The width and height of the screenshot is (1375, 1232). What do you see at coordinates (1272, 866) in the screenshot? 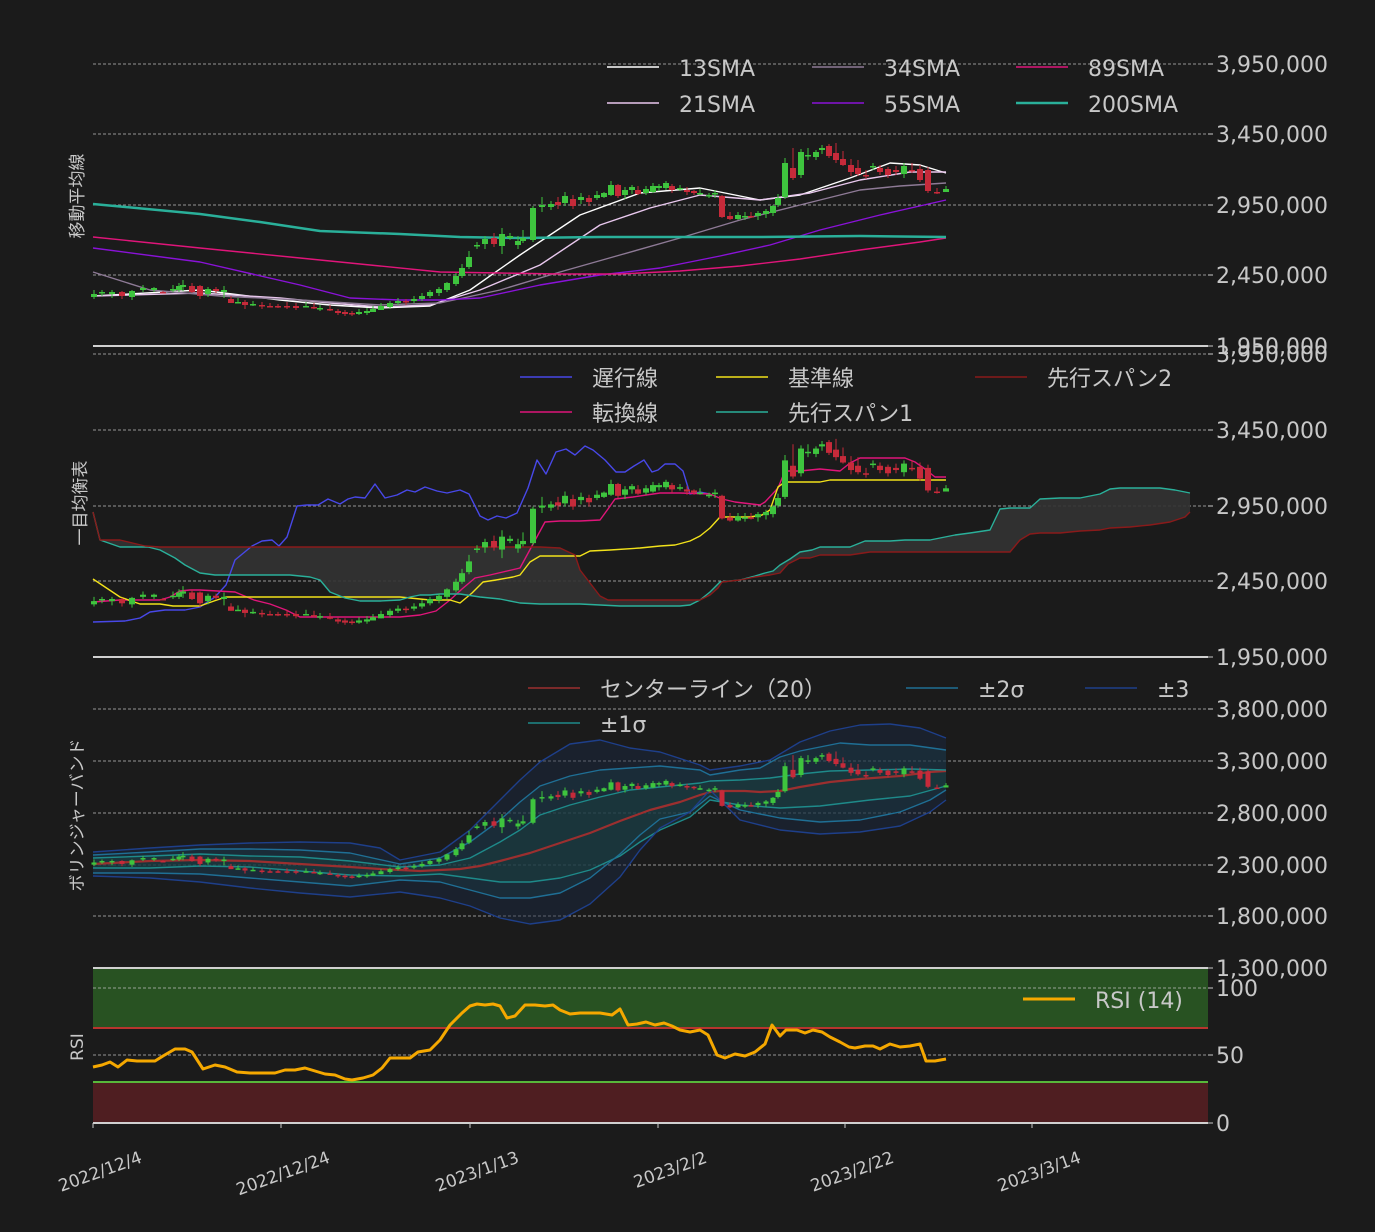
I see `bollinger-y-tick-label: 2,300,000` at bounding box center [1272, 866].